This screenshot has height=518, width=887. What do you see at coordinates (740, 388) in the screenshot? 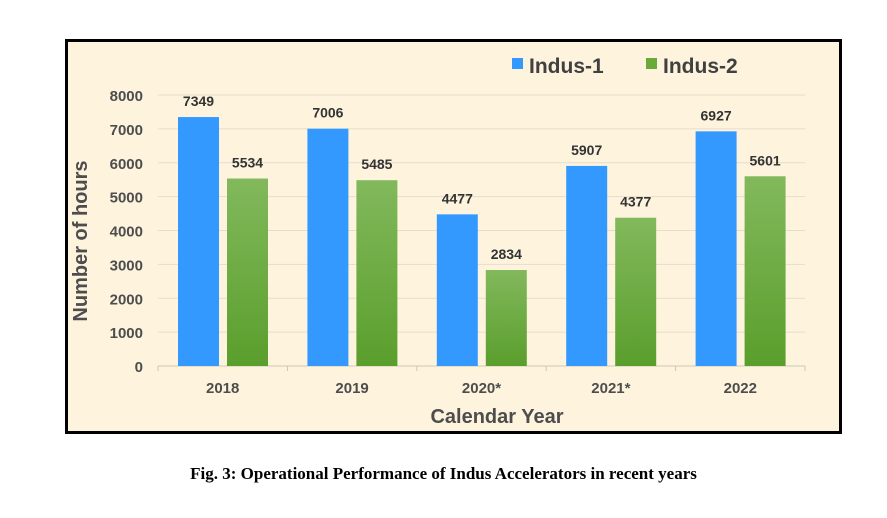
I see `x-tick-label: 2022` at bounding box center [740, 388].